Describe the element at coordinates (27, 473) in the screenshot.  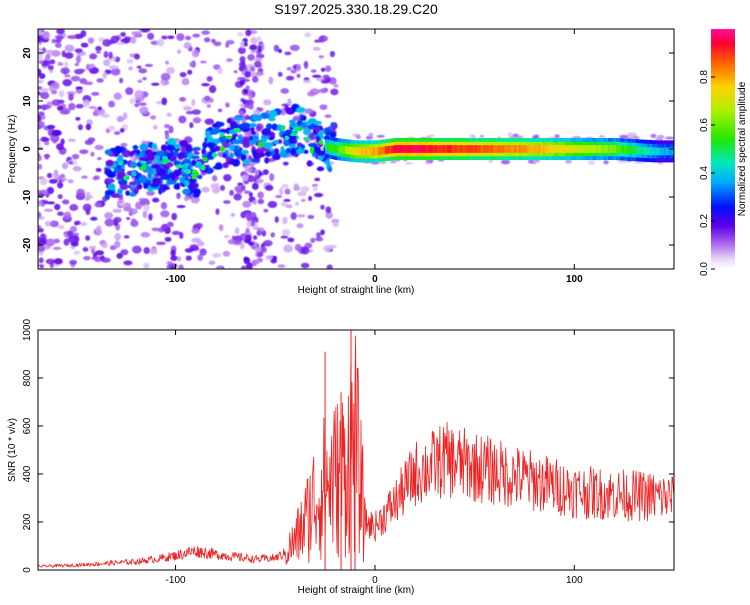
I see `y-tick-label: 400` at that location.